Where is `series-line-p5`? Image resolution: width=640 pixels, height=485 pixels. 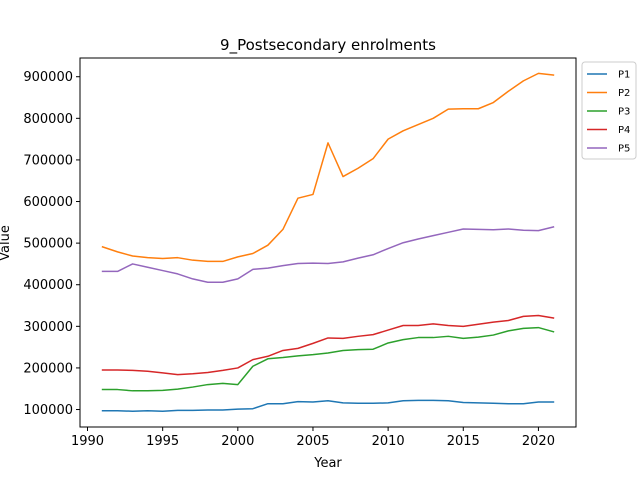
series-line-p5 is located at coordinates (328, 254).